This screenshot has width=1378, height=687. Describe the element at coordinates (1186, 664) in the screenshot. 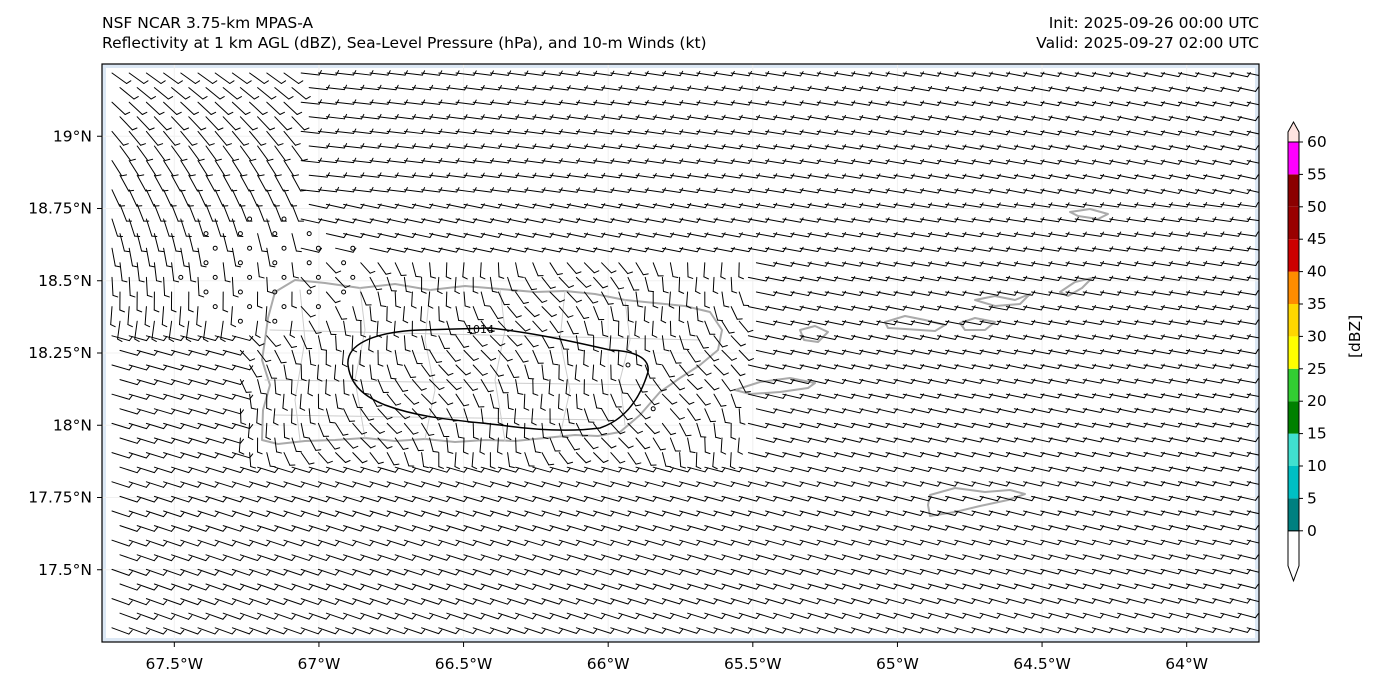

I see `x-tick-label: 64°W` at that location.